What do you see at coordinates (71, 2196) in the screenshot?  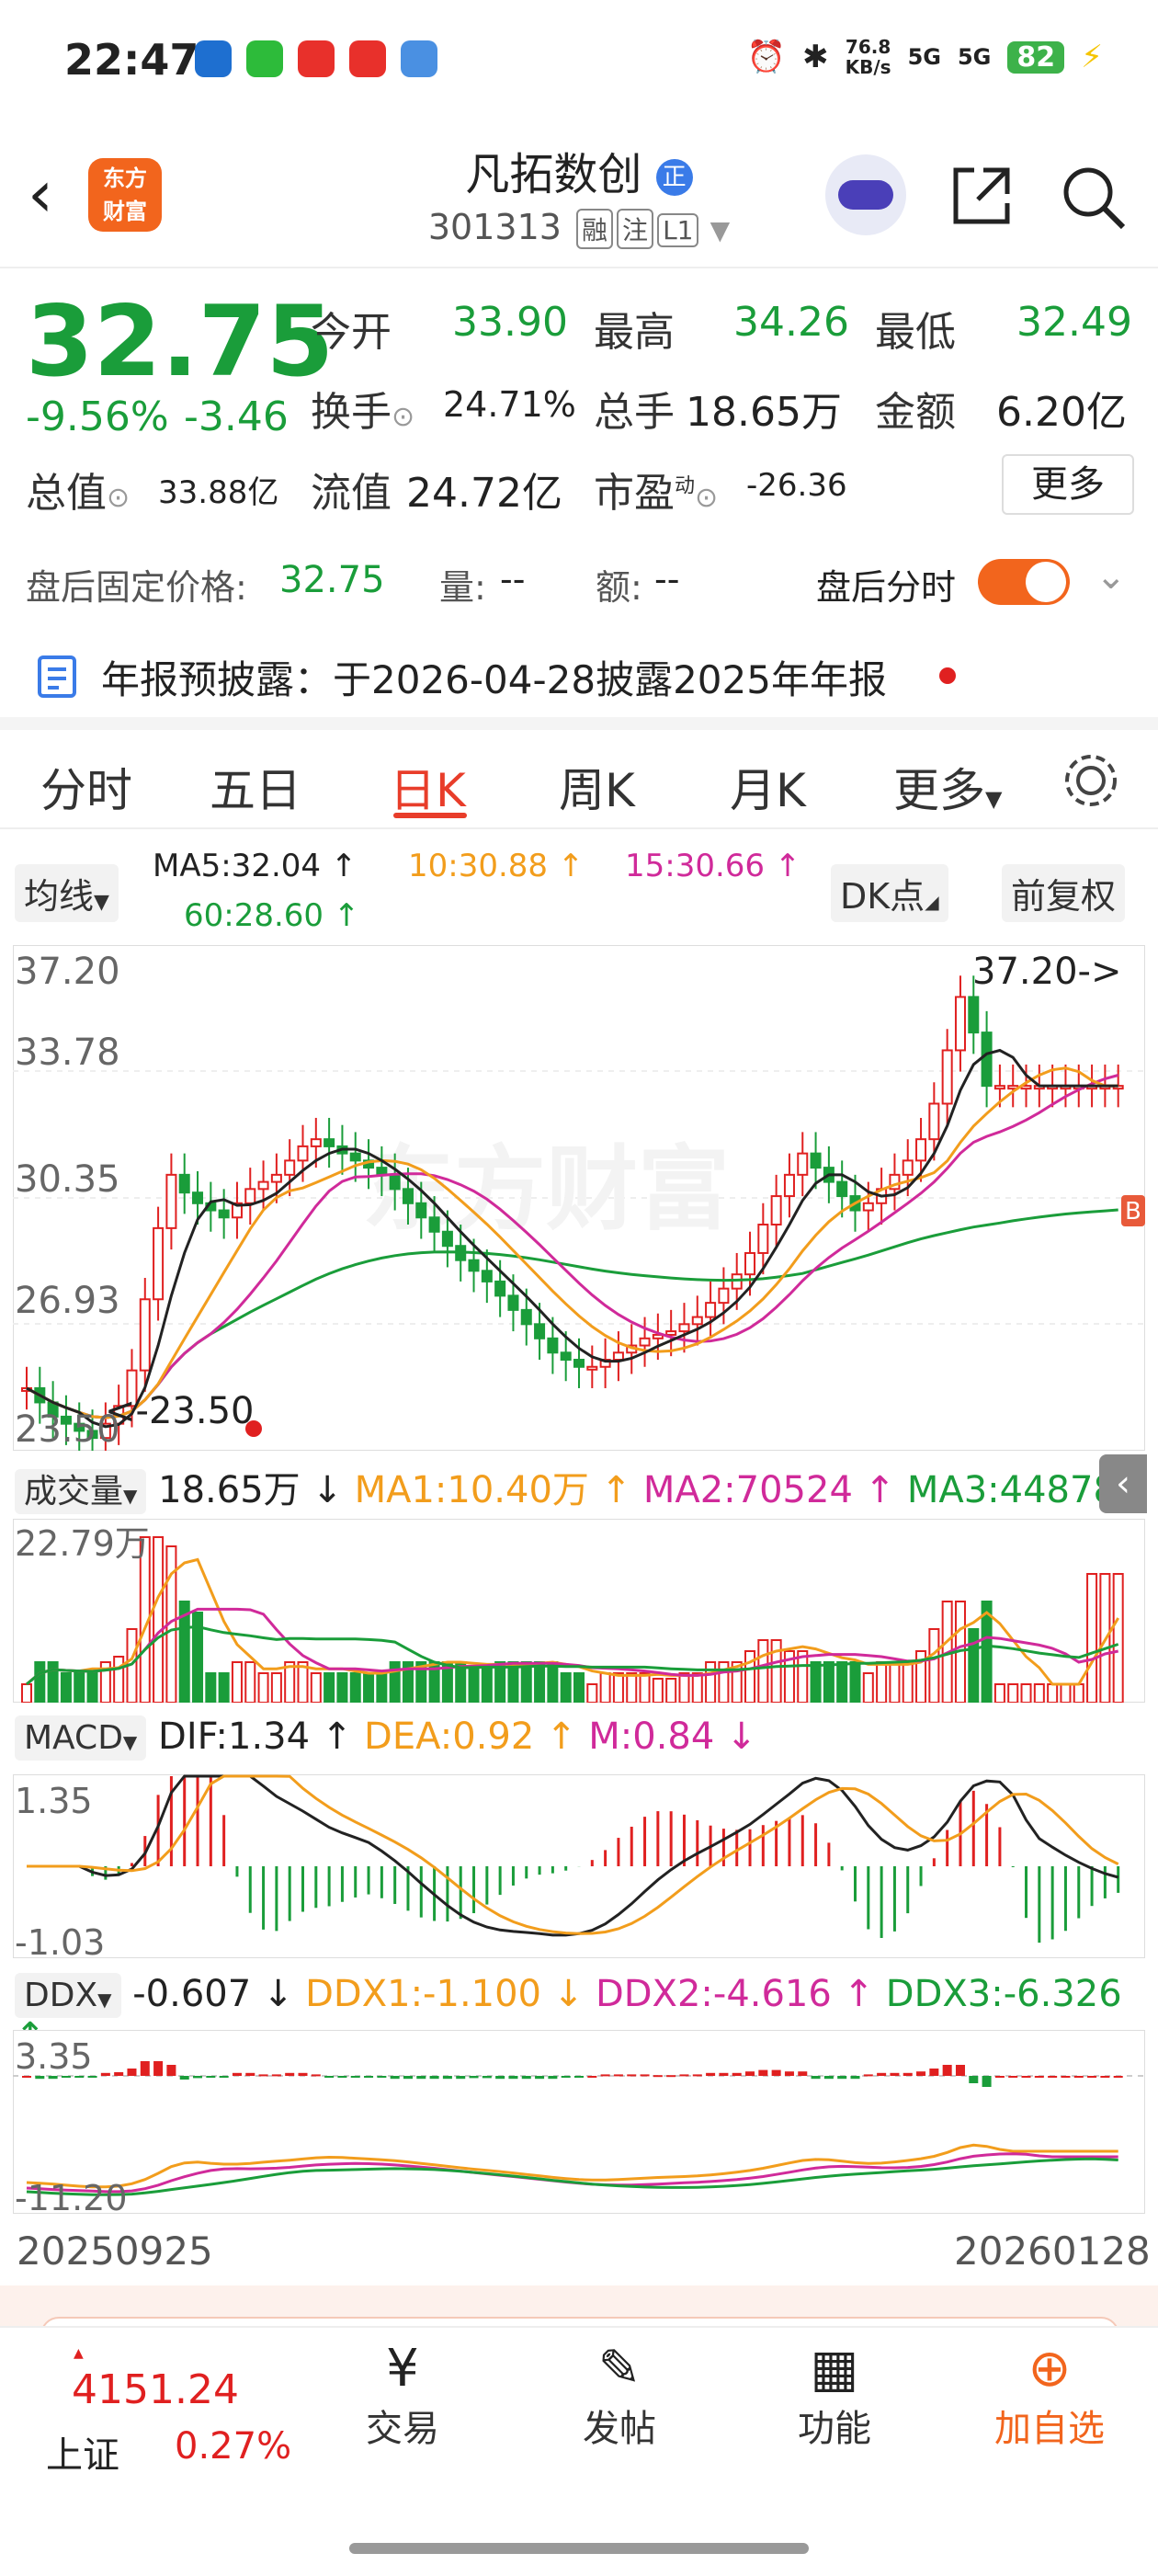 I see `ddx-y-bottom: -11.20` at bounding box center [71, 2196].